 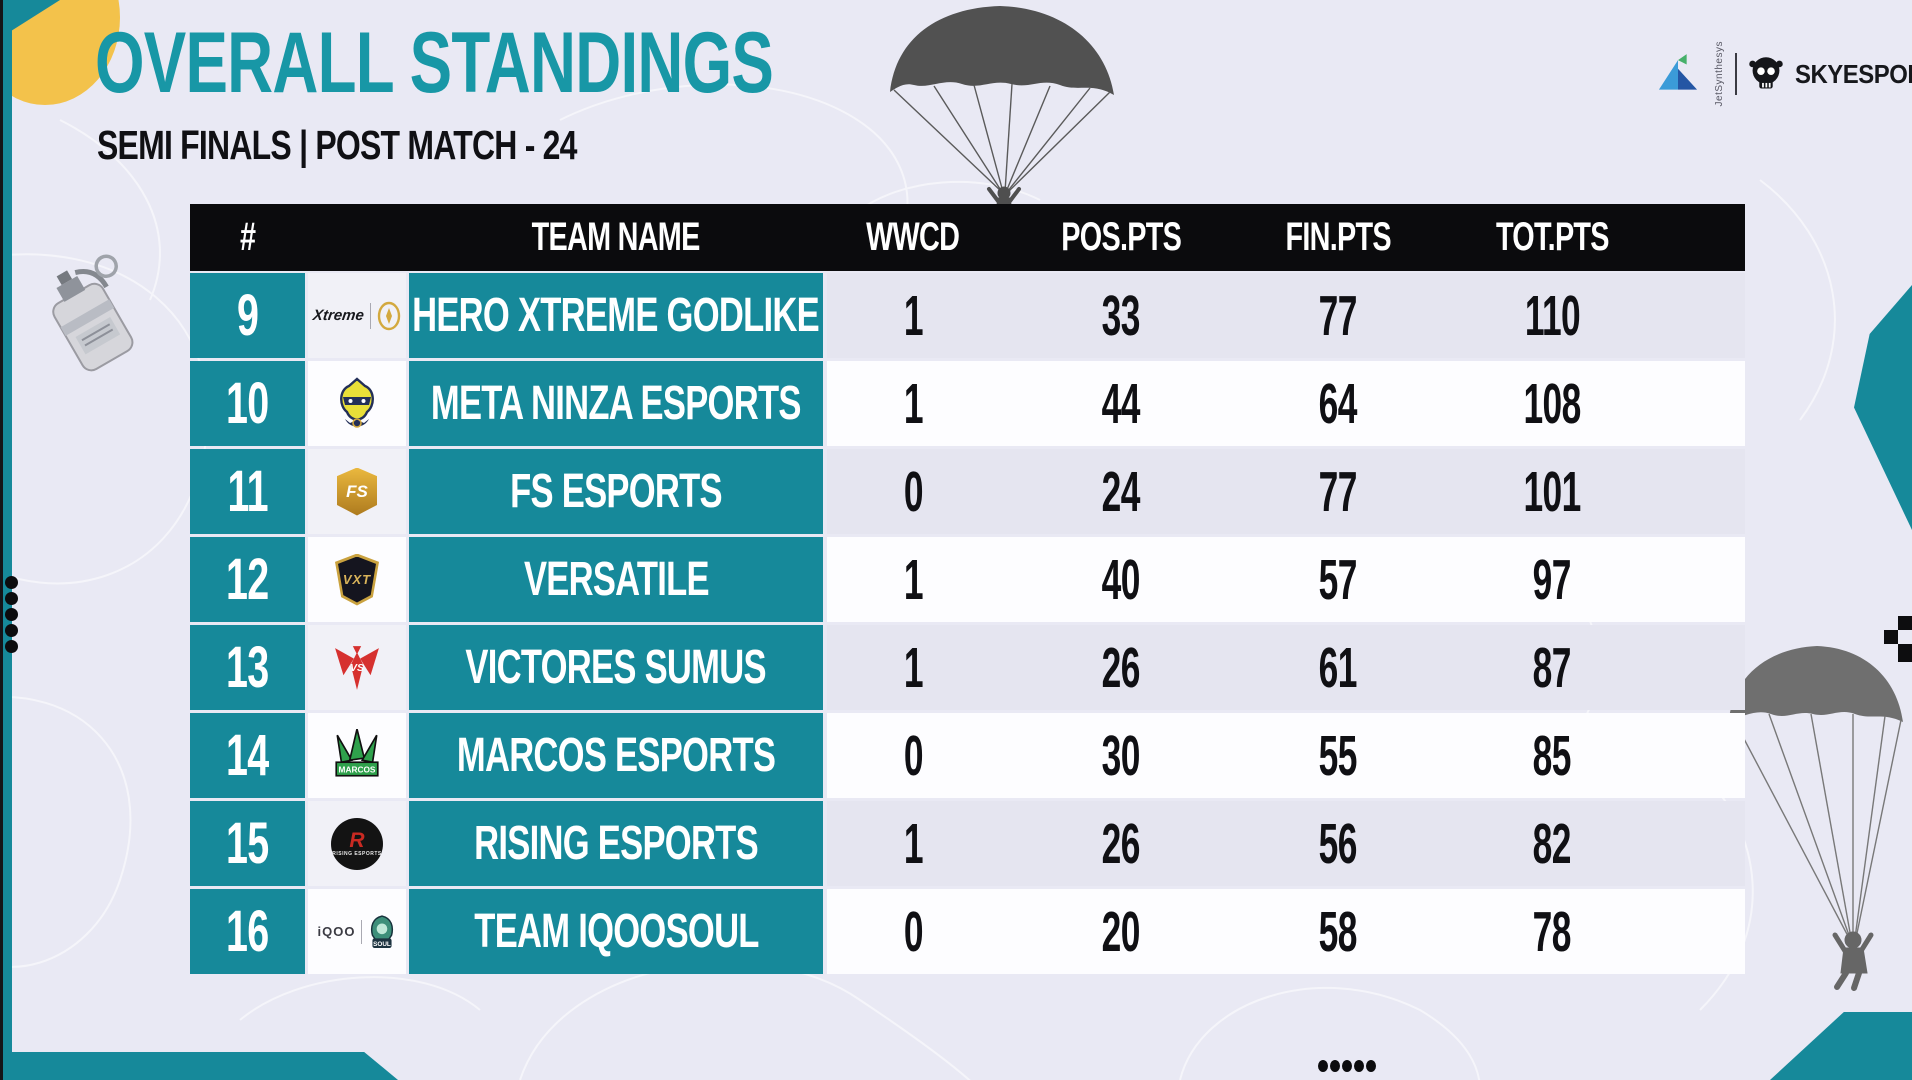 What do you see at coordinates (247, 237) in the screenshot?
I see `header-rank: #` at bounding box center [247, 237].